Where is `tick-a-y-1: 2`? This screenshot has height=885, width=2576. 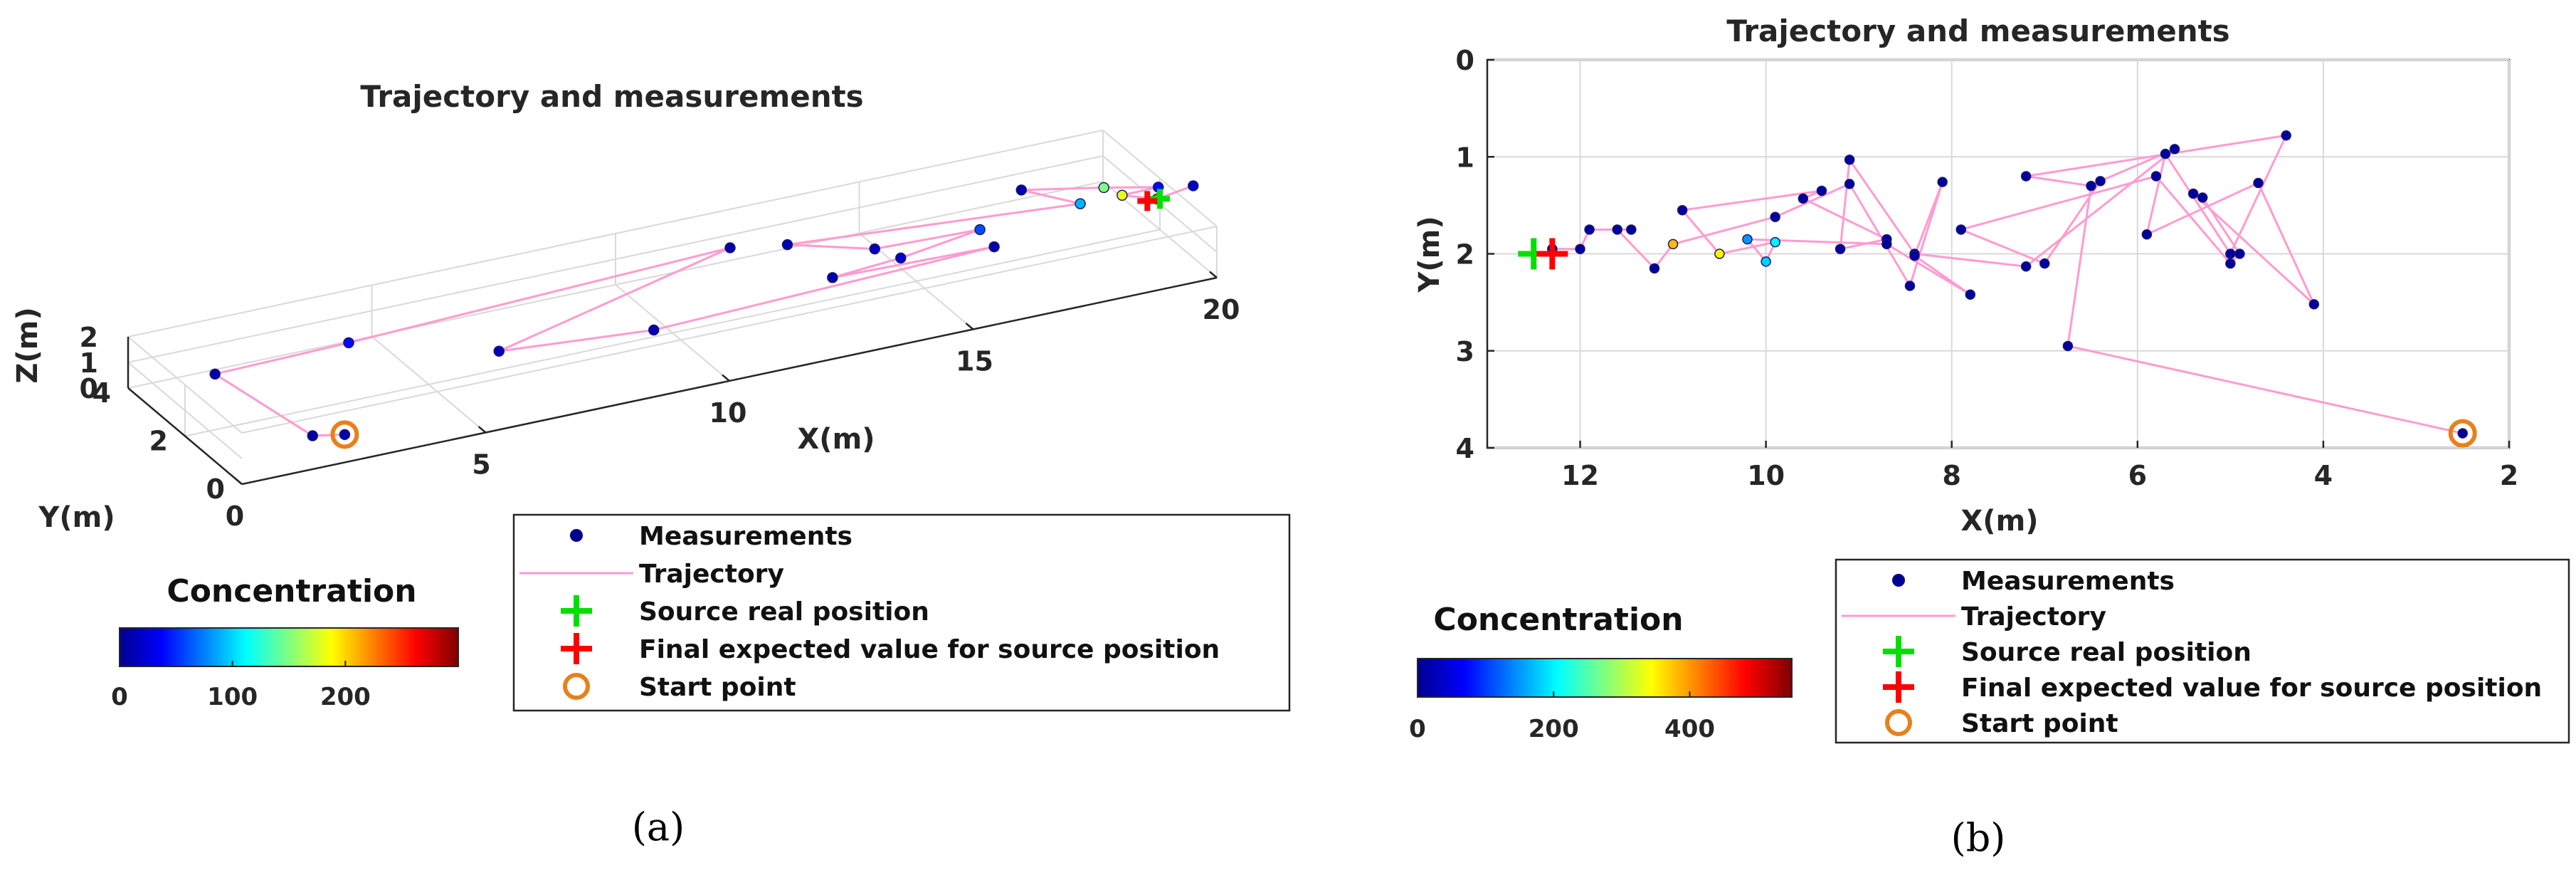 tick-a-y-1: 2 is located at coordinates (158, 441).